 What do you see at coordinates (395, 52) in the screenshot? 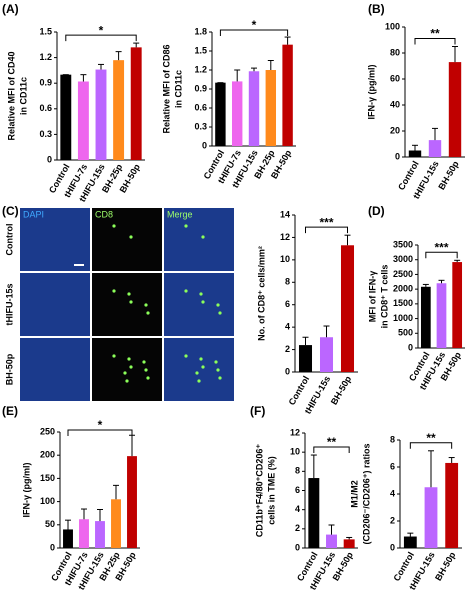
I see `y-tick-label: 80` at bounding box center [395, 52].